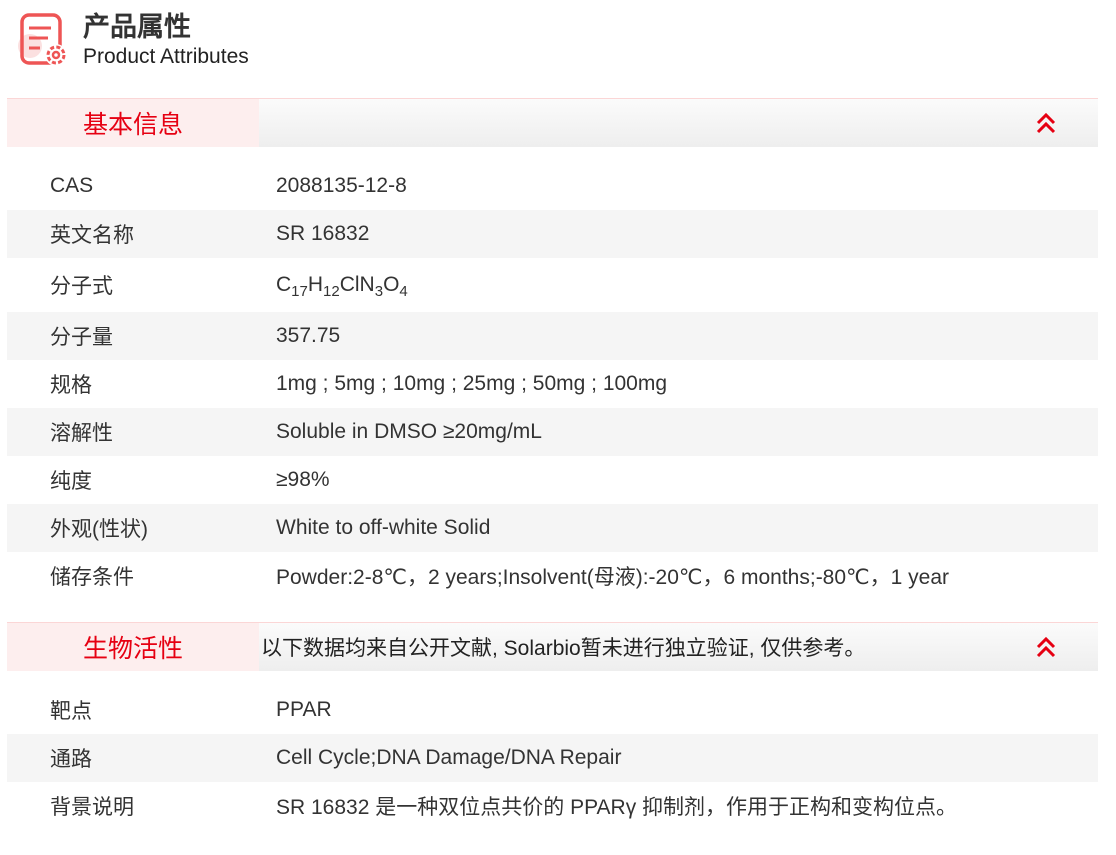 This screenshot has width=1116, height=855. Describe the element at coordinates (315, 284) in the screenshot. I see `formula-part: H` at that location.